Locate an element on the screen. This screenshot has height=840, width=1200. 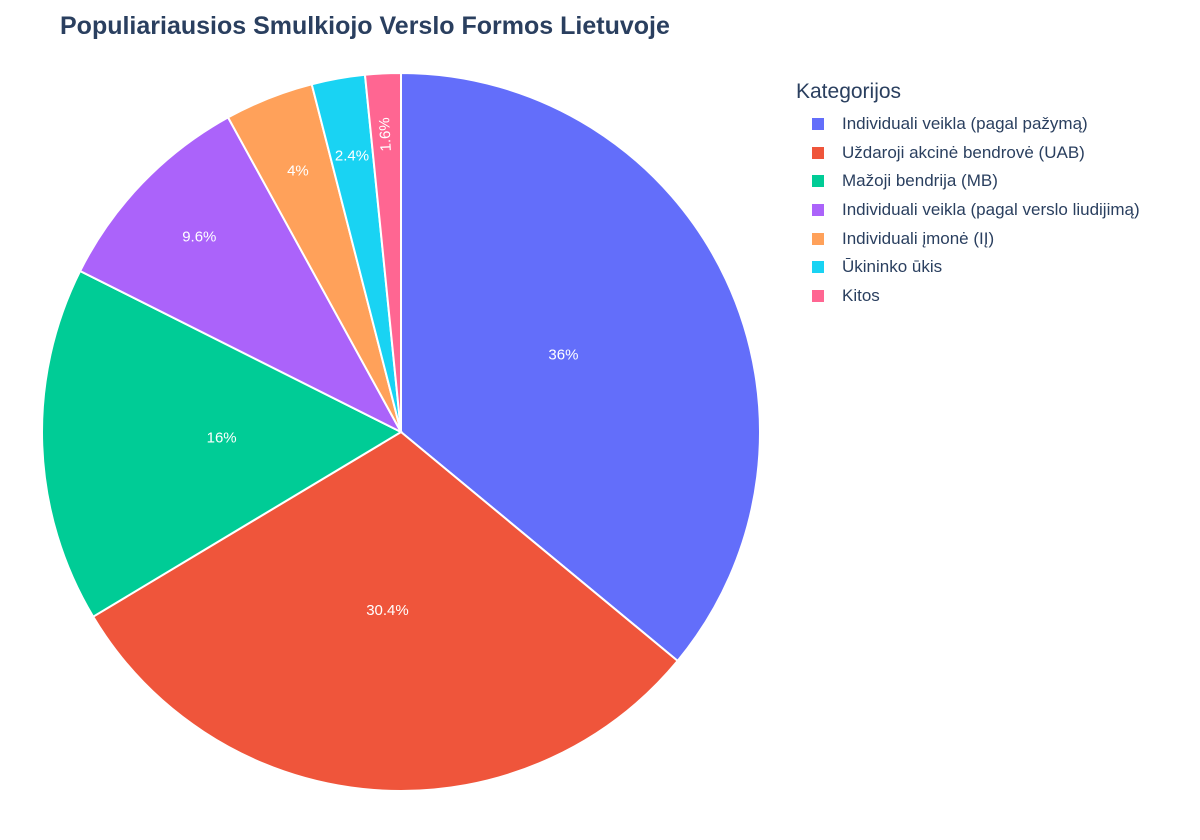
slice-label-1: 30.4% is located at coordinates (387, 610).